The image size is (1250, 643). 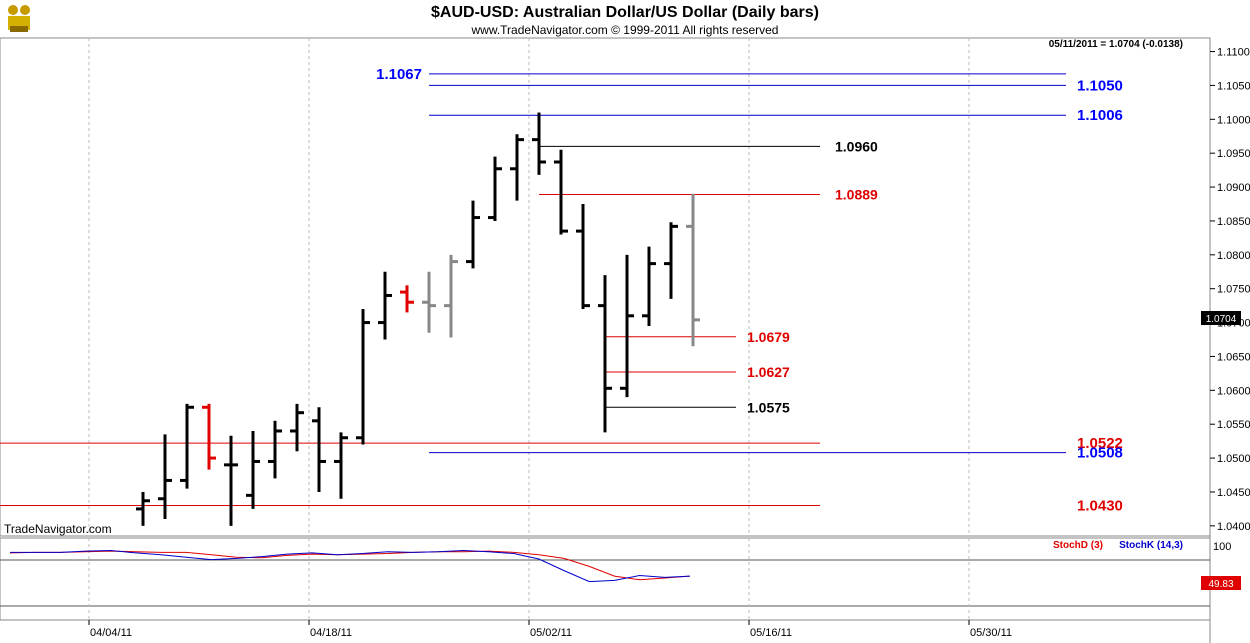 What do you see at coordinates (768, 337) in the screenshot?
I see `level-label: 1.0679` at bounding box center [768, 337].